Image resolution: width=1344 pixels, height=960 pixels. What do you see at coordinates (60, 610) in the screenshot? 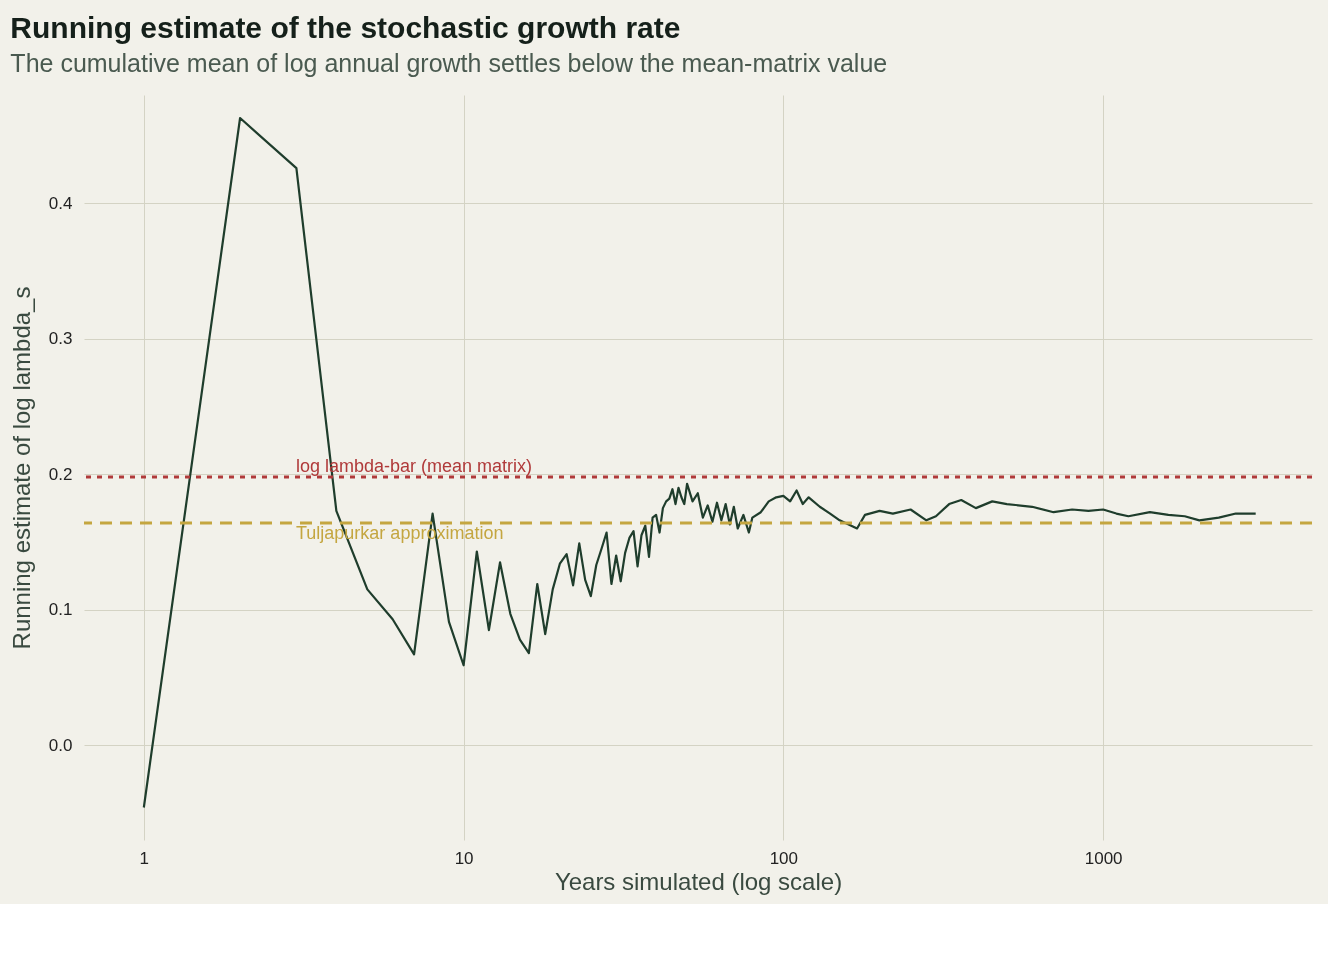
I see `y-tick-label: 0.1` at bounding box center [60, 610].